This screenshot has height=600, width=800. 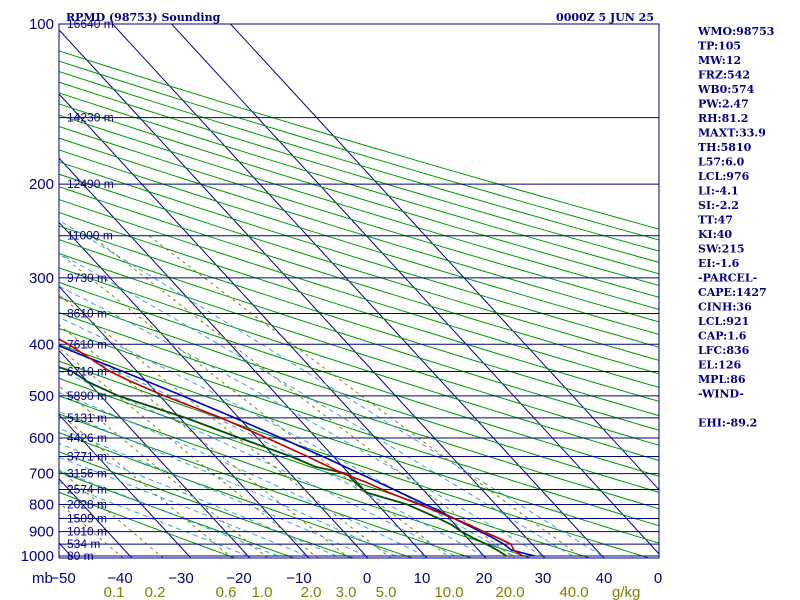 I want to click on temperature-tick-label: −30, so click(x=180, y=578).